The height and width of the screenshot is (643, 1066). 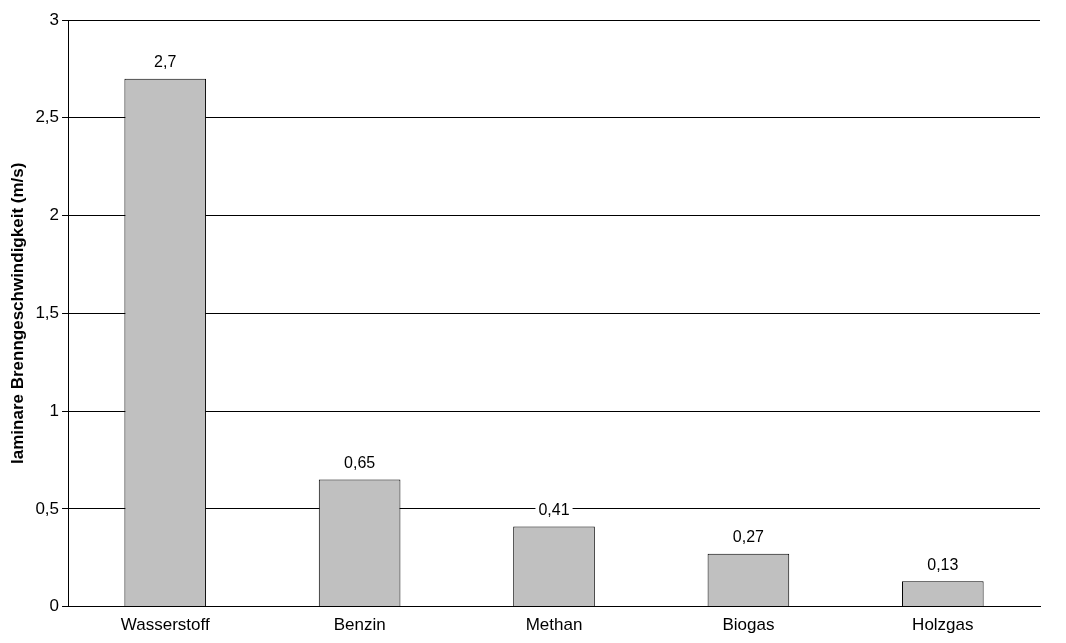 What do you see at coordinates (54, 410) in the screenshot?
I see `y-tick-label: 1` at bounding box center [54, 410].